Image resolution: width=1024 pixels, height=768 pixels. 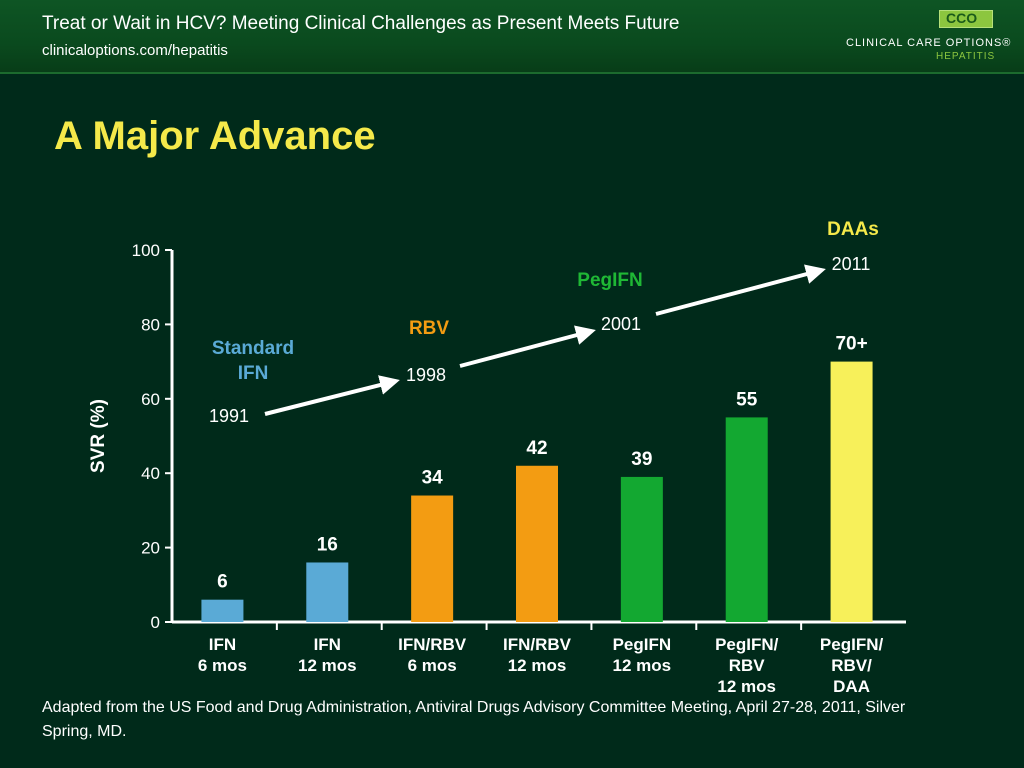 What do you see at coordinates (512, 36) in the screenshot?
I see `header-bar` at bounding box center [512, 36].